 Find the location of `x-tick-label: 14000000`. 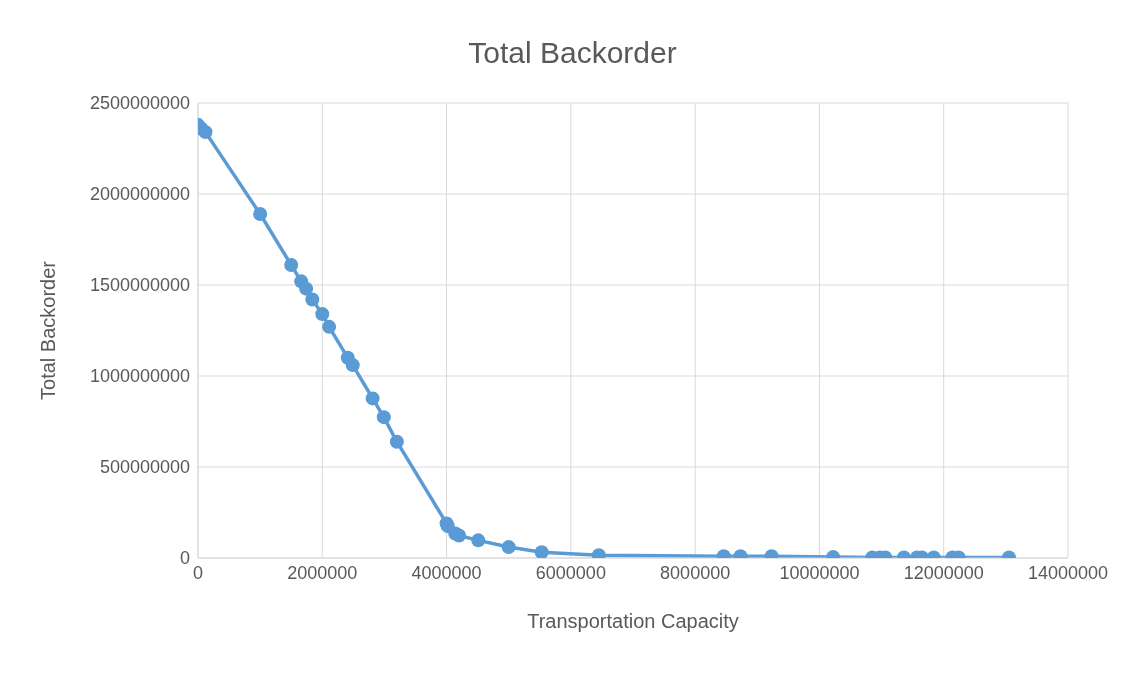

x-tick-label: 14000000 is located at coordinates (1068, 572).